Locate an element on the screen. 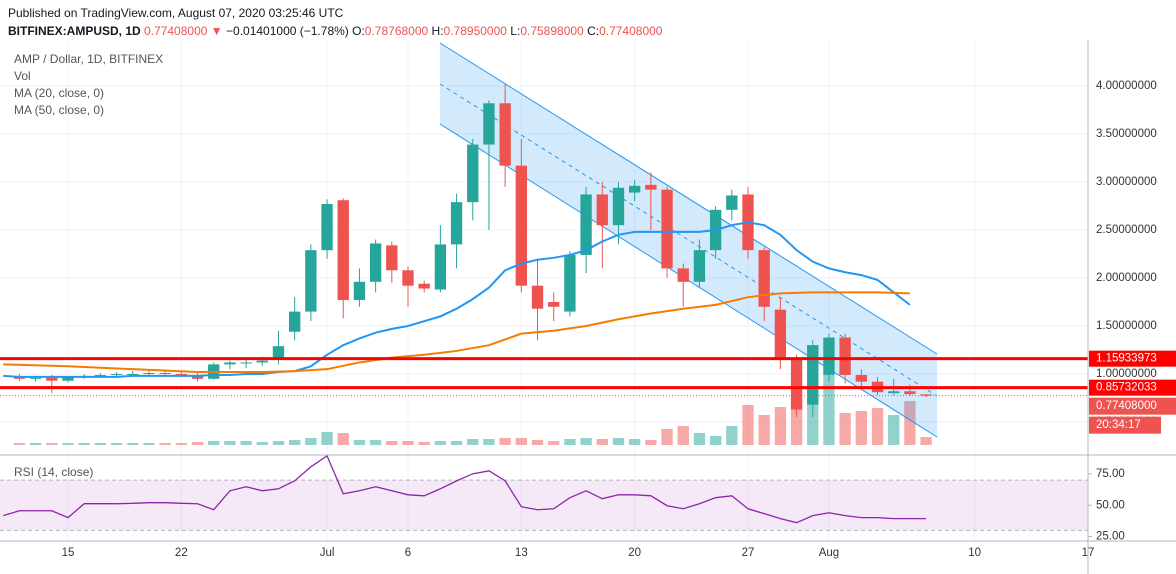  x-tick-label: 10 is located at coordinates (974, 553).